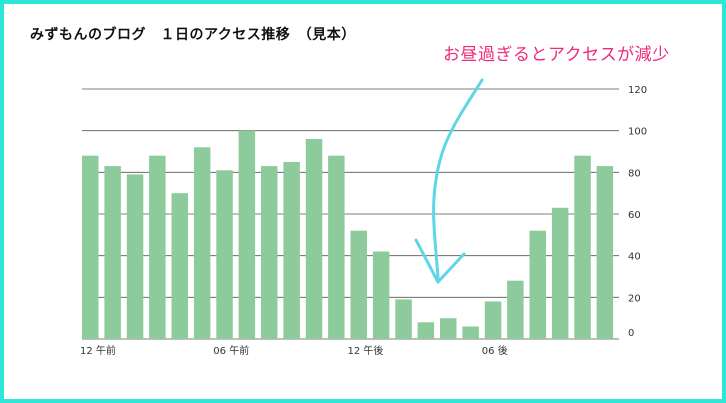  I want to click on x-tick-label: 06 午前, so click(231, 350).